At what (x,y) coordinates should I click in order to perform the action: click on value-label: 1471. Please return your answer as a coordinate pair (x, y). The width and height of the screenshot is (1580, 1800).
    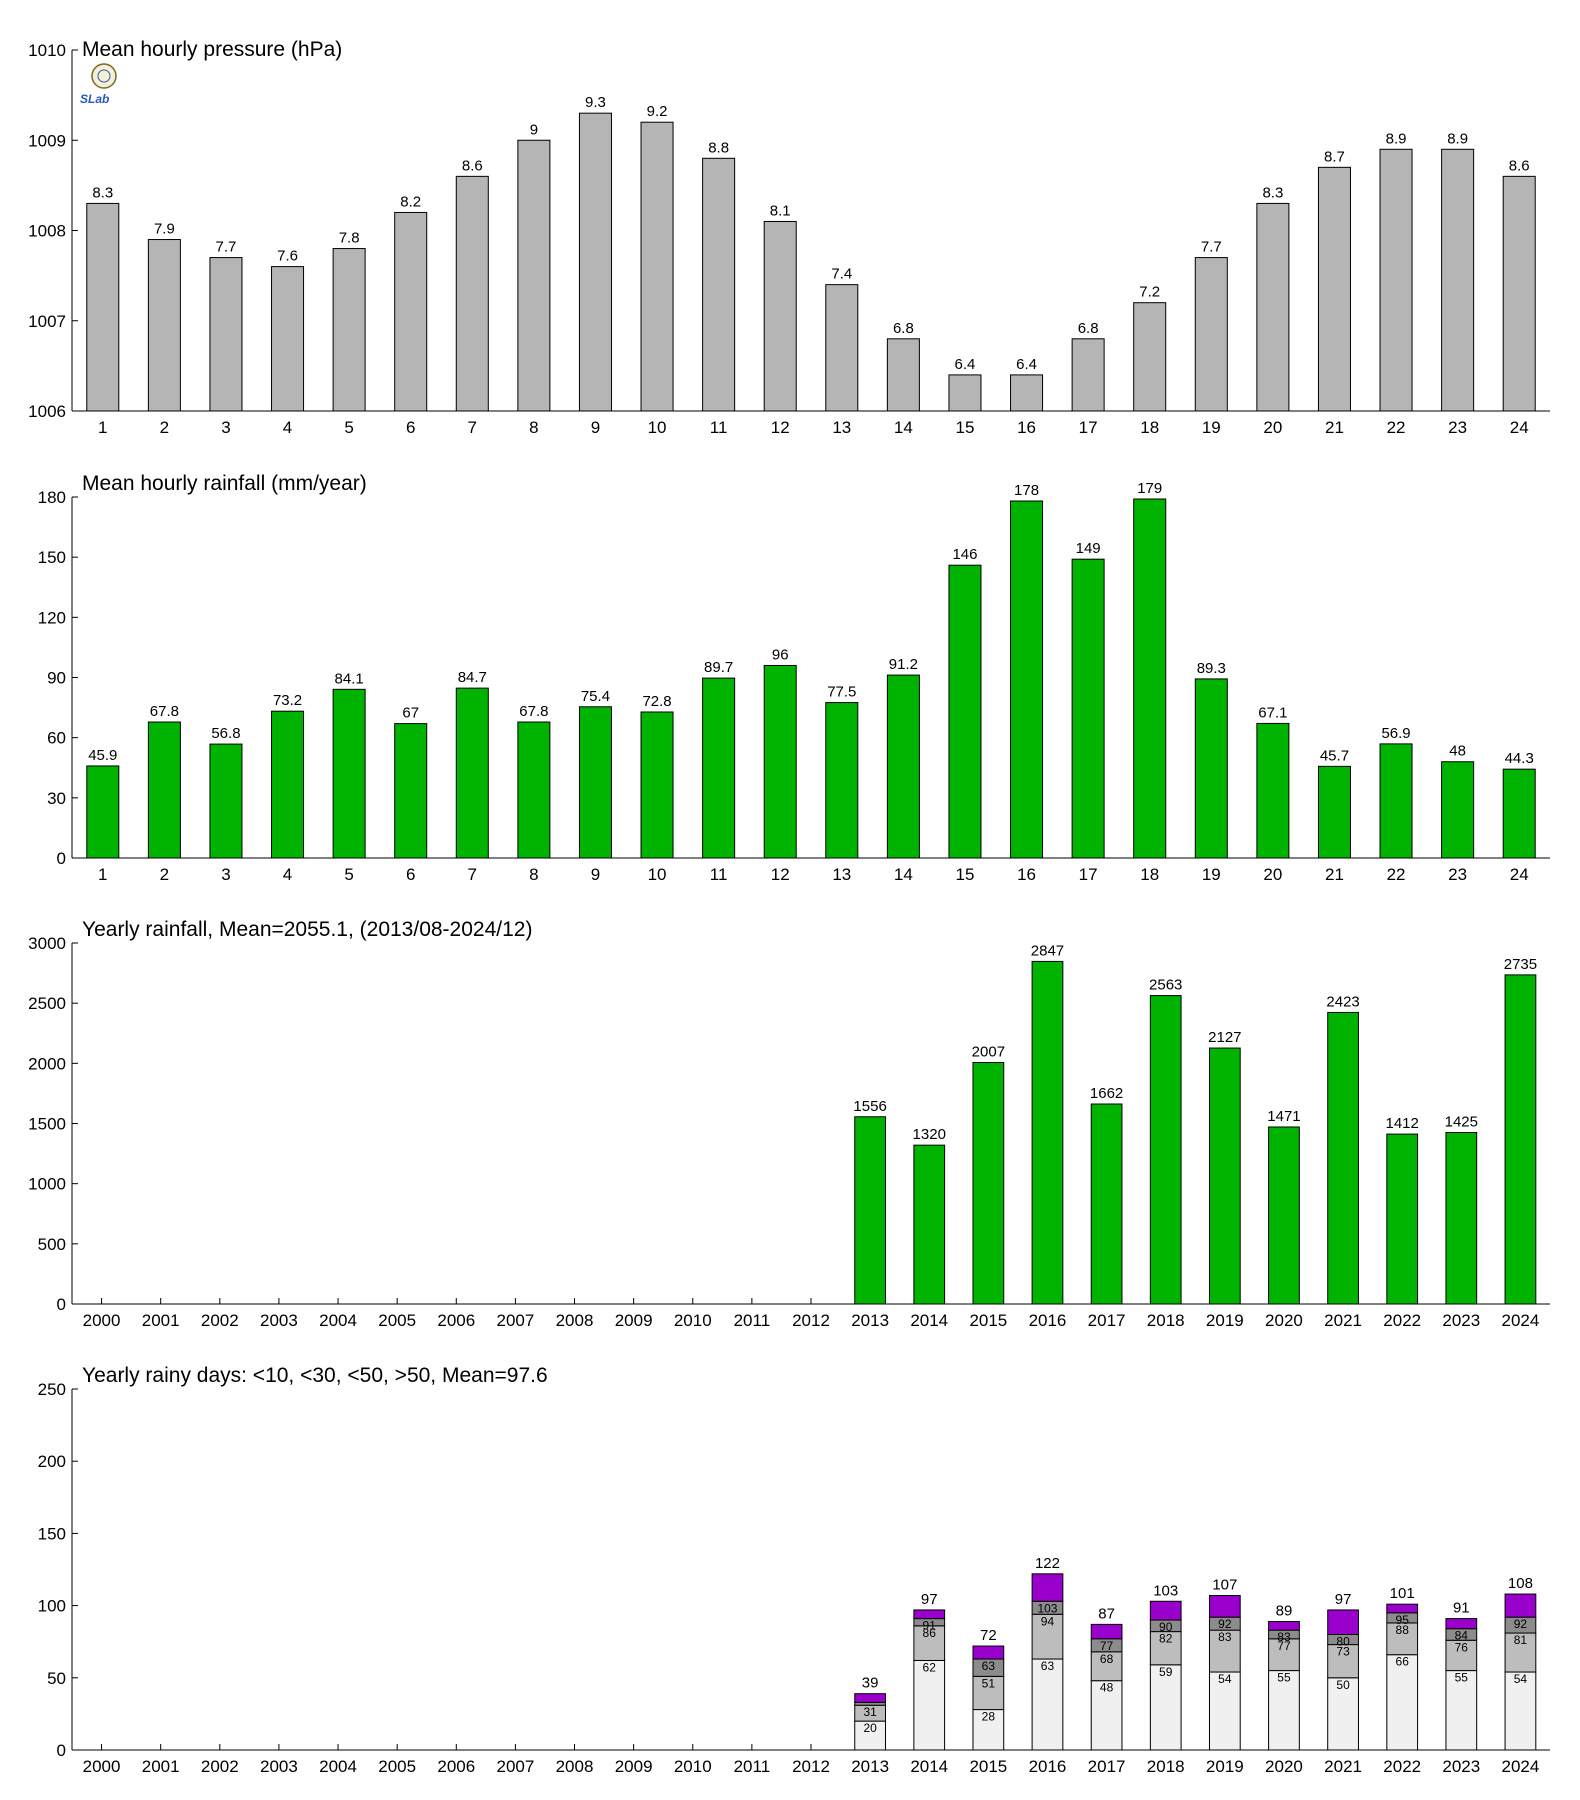
    Looking at the image, I should click on (1283, 1116).